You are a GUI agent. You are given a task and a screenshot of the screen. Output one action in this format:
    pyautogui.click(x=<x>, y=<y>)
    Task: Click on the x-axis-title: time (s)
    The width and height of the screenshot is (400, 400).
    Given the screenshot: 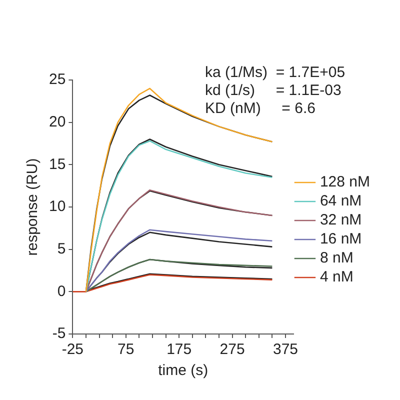 What is the action you would take?
    pyautogui.click(x=183, y=371)
    